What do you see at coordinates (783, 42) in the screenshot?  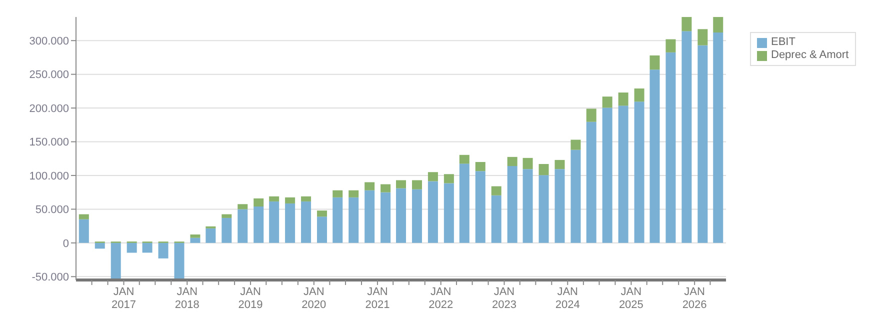 I see `legend-label: EBIT` at bounding box center [783, 42].